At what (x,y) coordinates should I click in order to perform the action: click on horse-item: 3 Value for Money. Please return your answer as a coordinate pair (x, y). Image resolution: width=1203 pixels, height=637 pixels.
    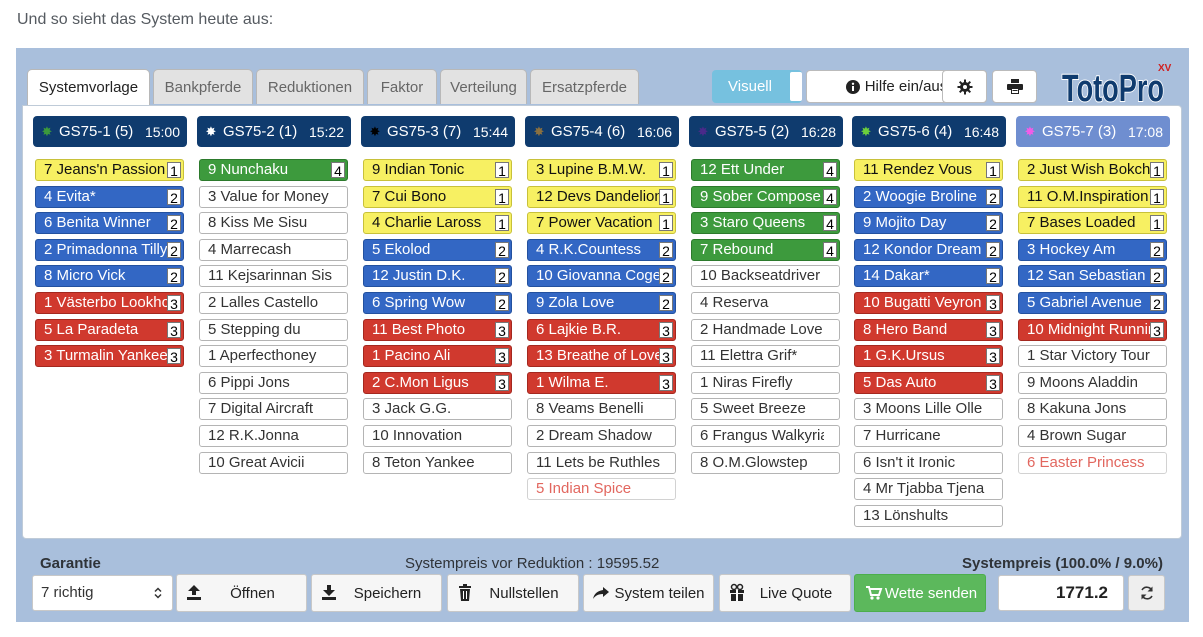
    Looking at the image, I should click on (273, 196).